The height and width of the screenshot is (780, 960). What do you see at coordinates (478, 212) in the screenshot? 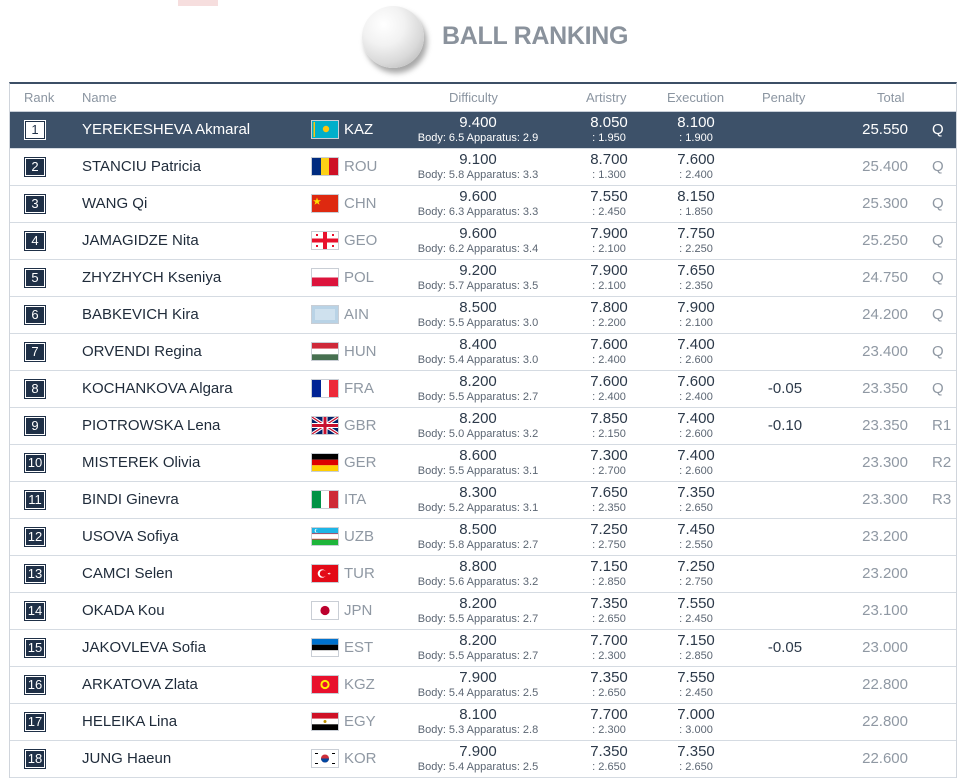
I see `difficulty-detail: Body: 6.3 Apparatus: 3.3` at bounding box center [478, 212].